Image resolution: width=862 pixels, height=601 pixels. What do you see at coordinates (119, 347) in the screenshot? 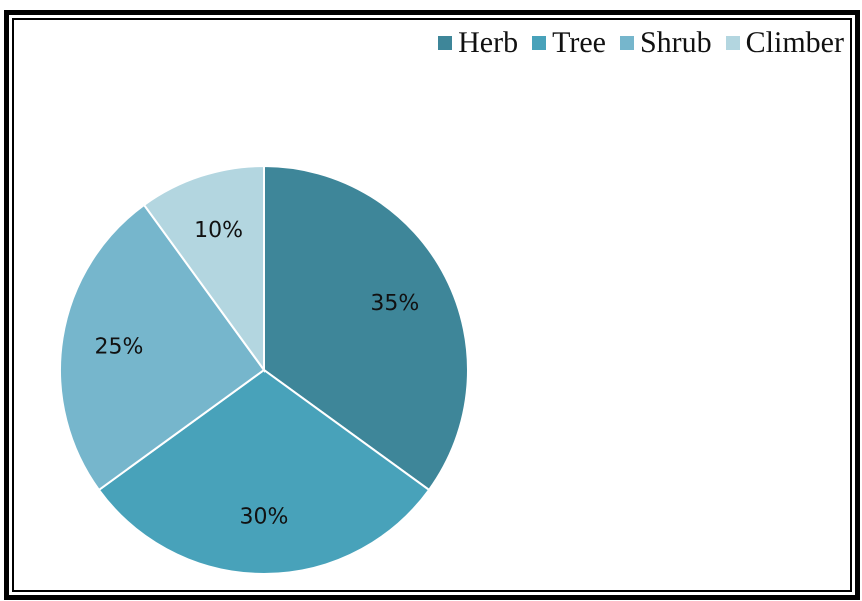
I see `data-label: 25%` at bounding box center [119, 347].